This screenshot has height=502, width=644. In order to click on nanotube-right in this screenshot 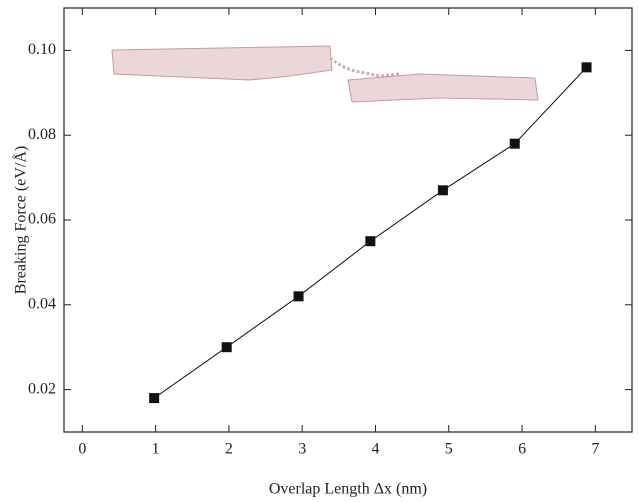, I will do `click(443, 88)`.